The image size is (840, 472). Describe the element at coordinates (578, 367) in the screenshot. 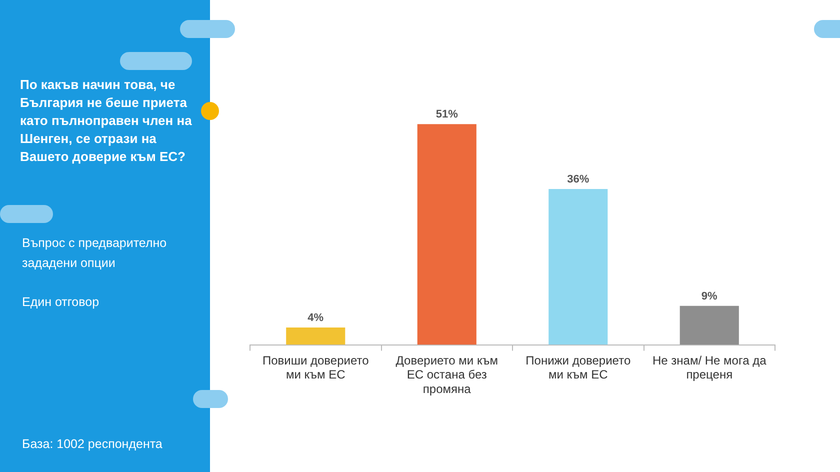

I see `x-tick-label: Понижи доверието ми към ЕС` at that location.